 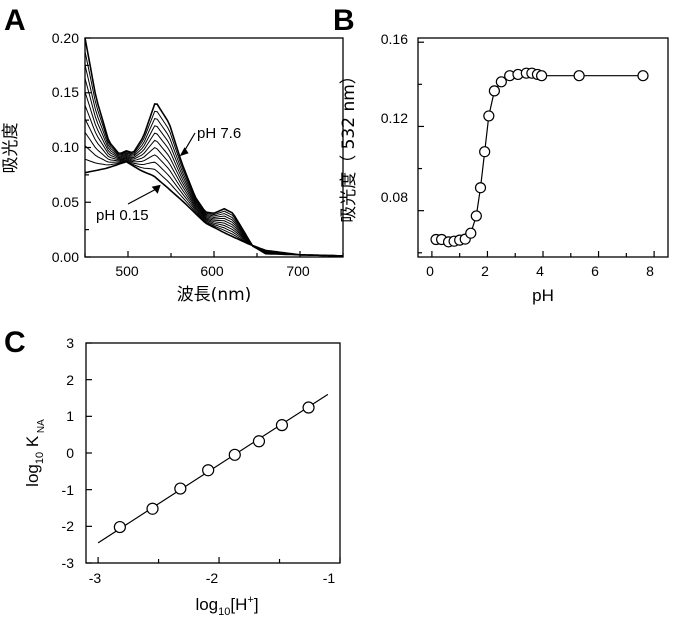 I want to click on x-tick-label: 6, so click(x=595, y=271).